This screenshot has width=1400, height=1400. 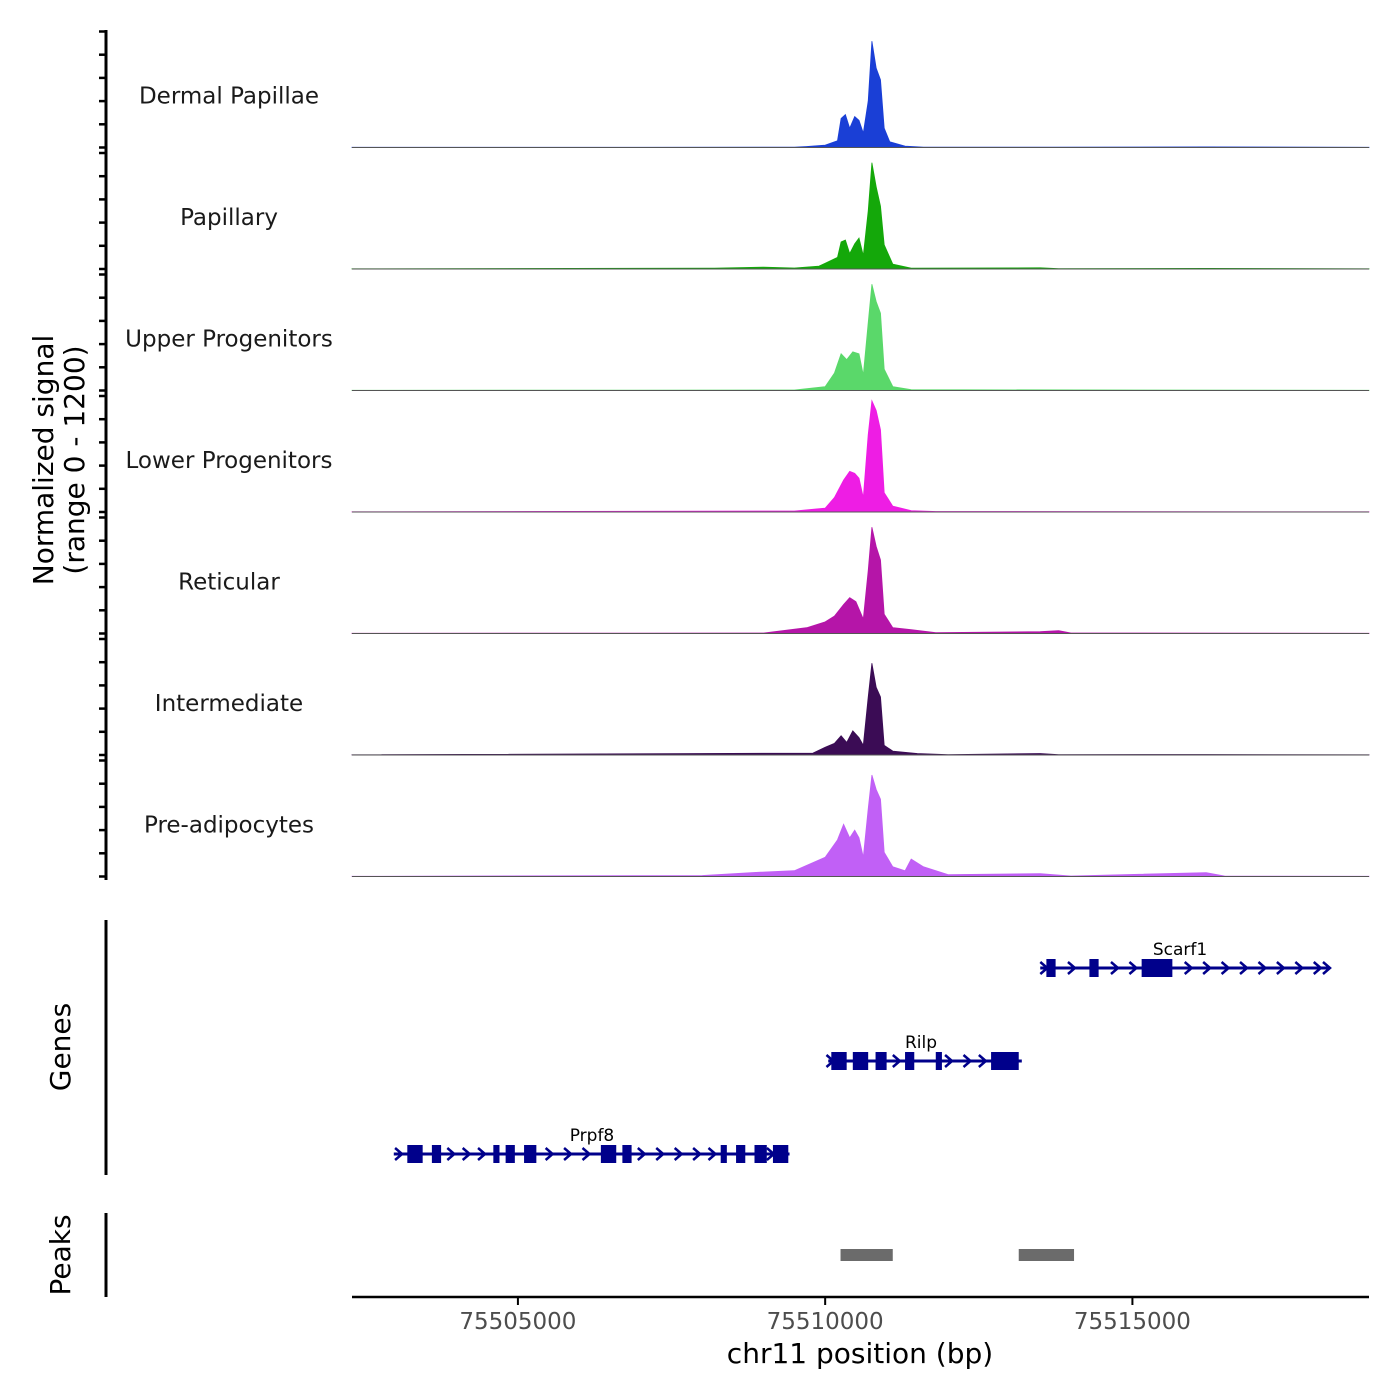 I want to click on track-intermediate: Intermediate, so click(x=762, y=709).